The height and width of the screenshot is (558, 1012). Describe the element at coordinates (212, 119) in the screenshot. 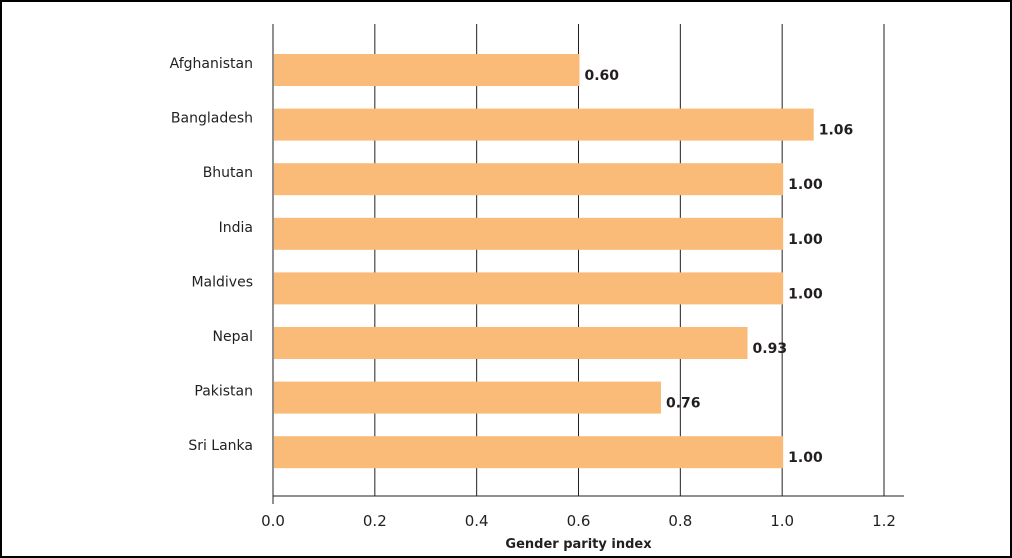

I see `category-label: Bangladesh` at that location.